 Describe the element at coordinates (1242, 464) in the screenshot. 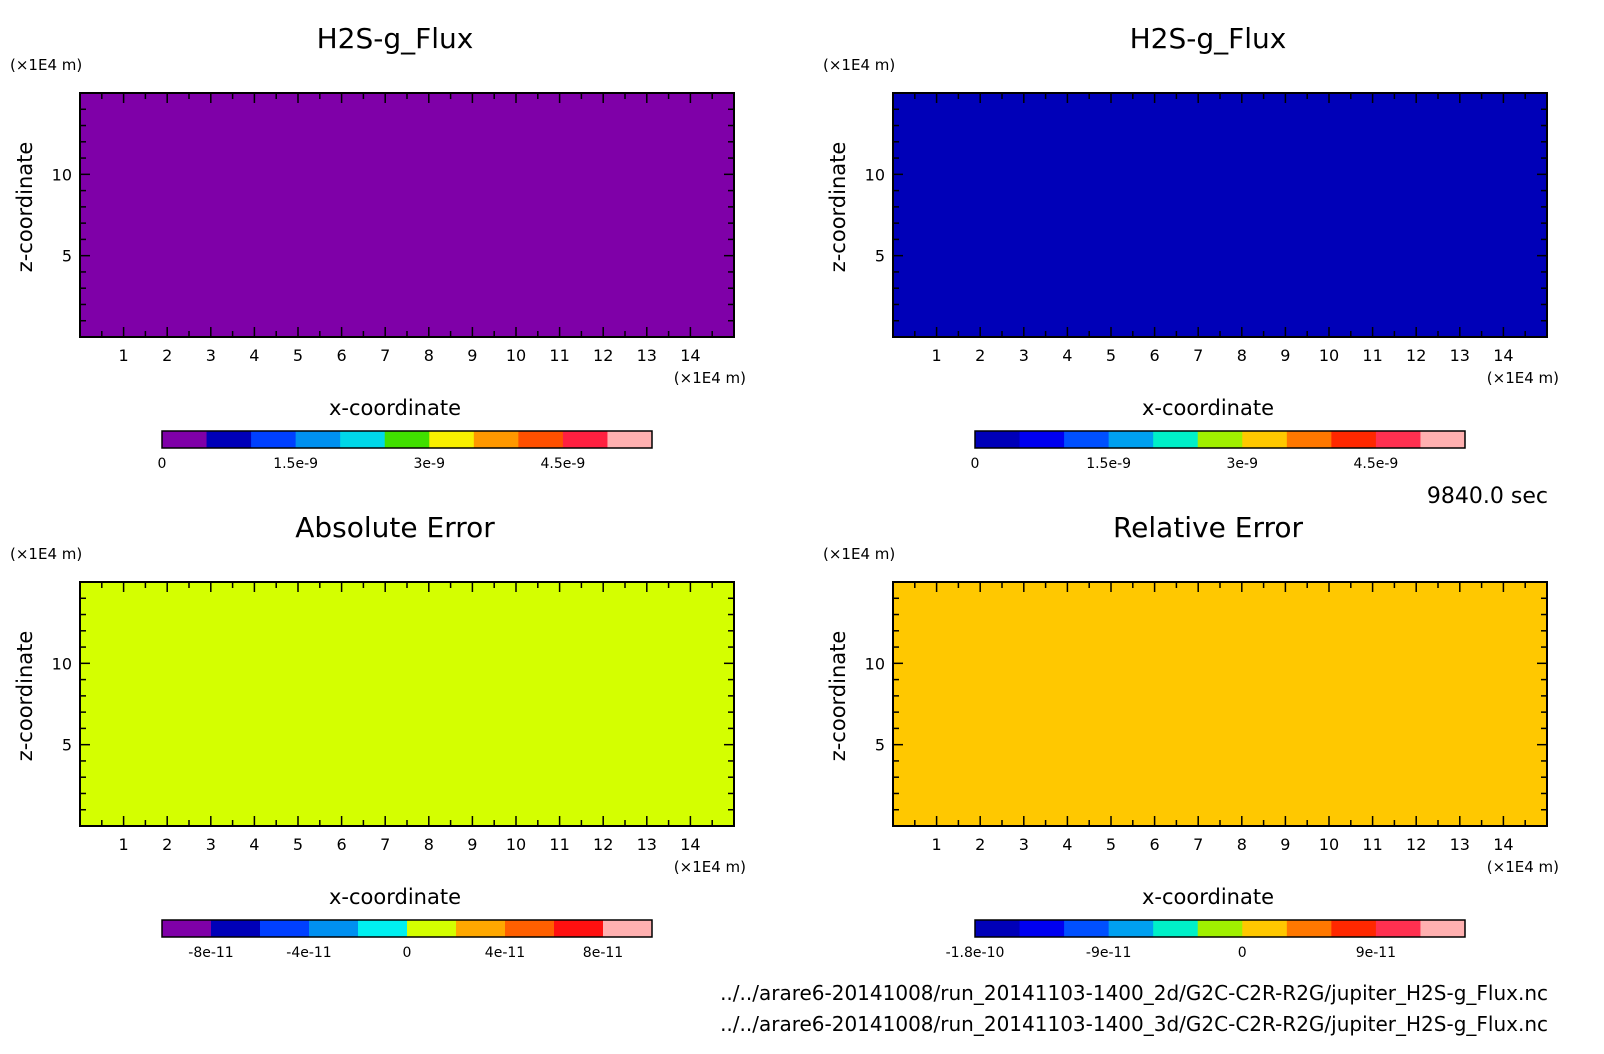

I see `colorbar-tick-label: 3e-9` at that location.